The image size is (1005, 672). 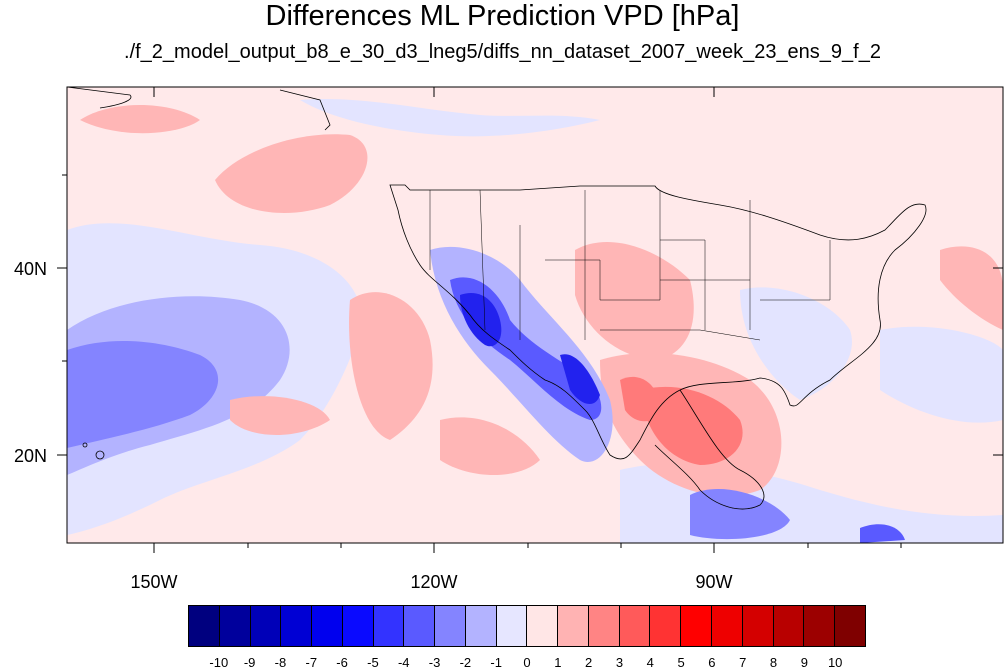 What do you see at coordinates (941, 374) in the screenshot?
I see `field-light-blue-atlantic` at bounding box center [941, 374].